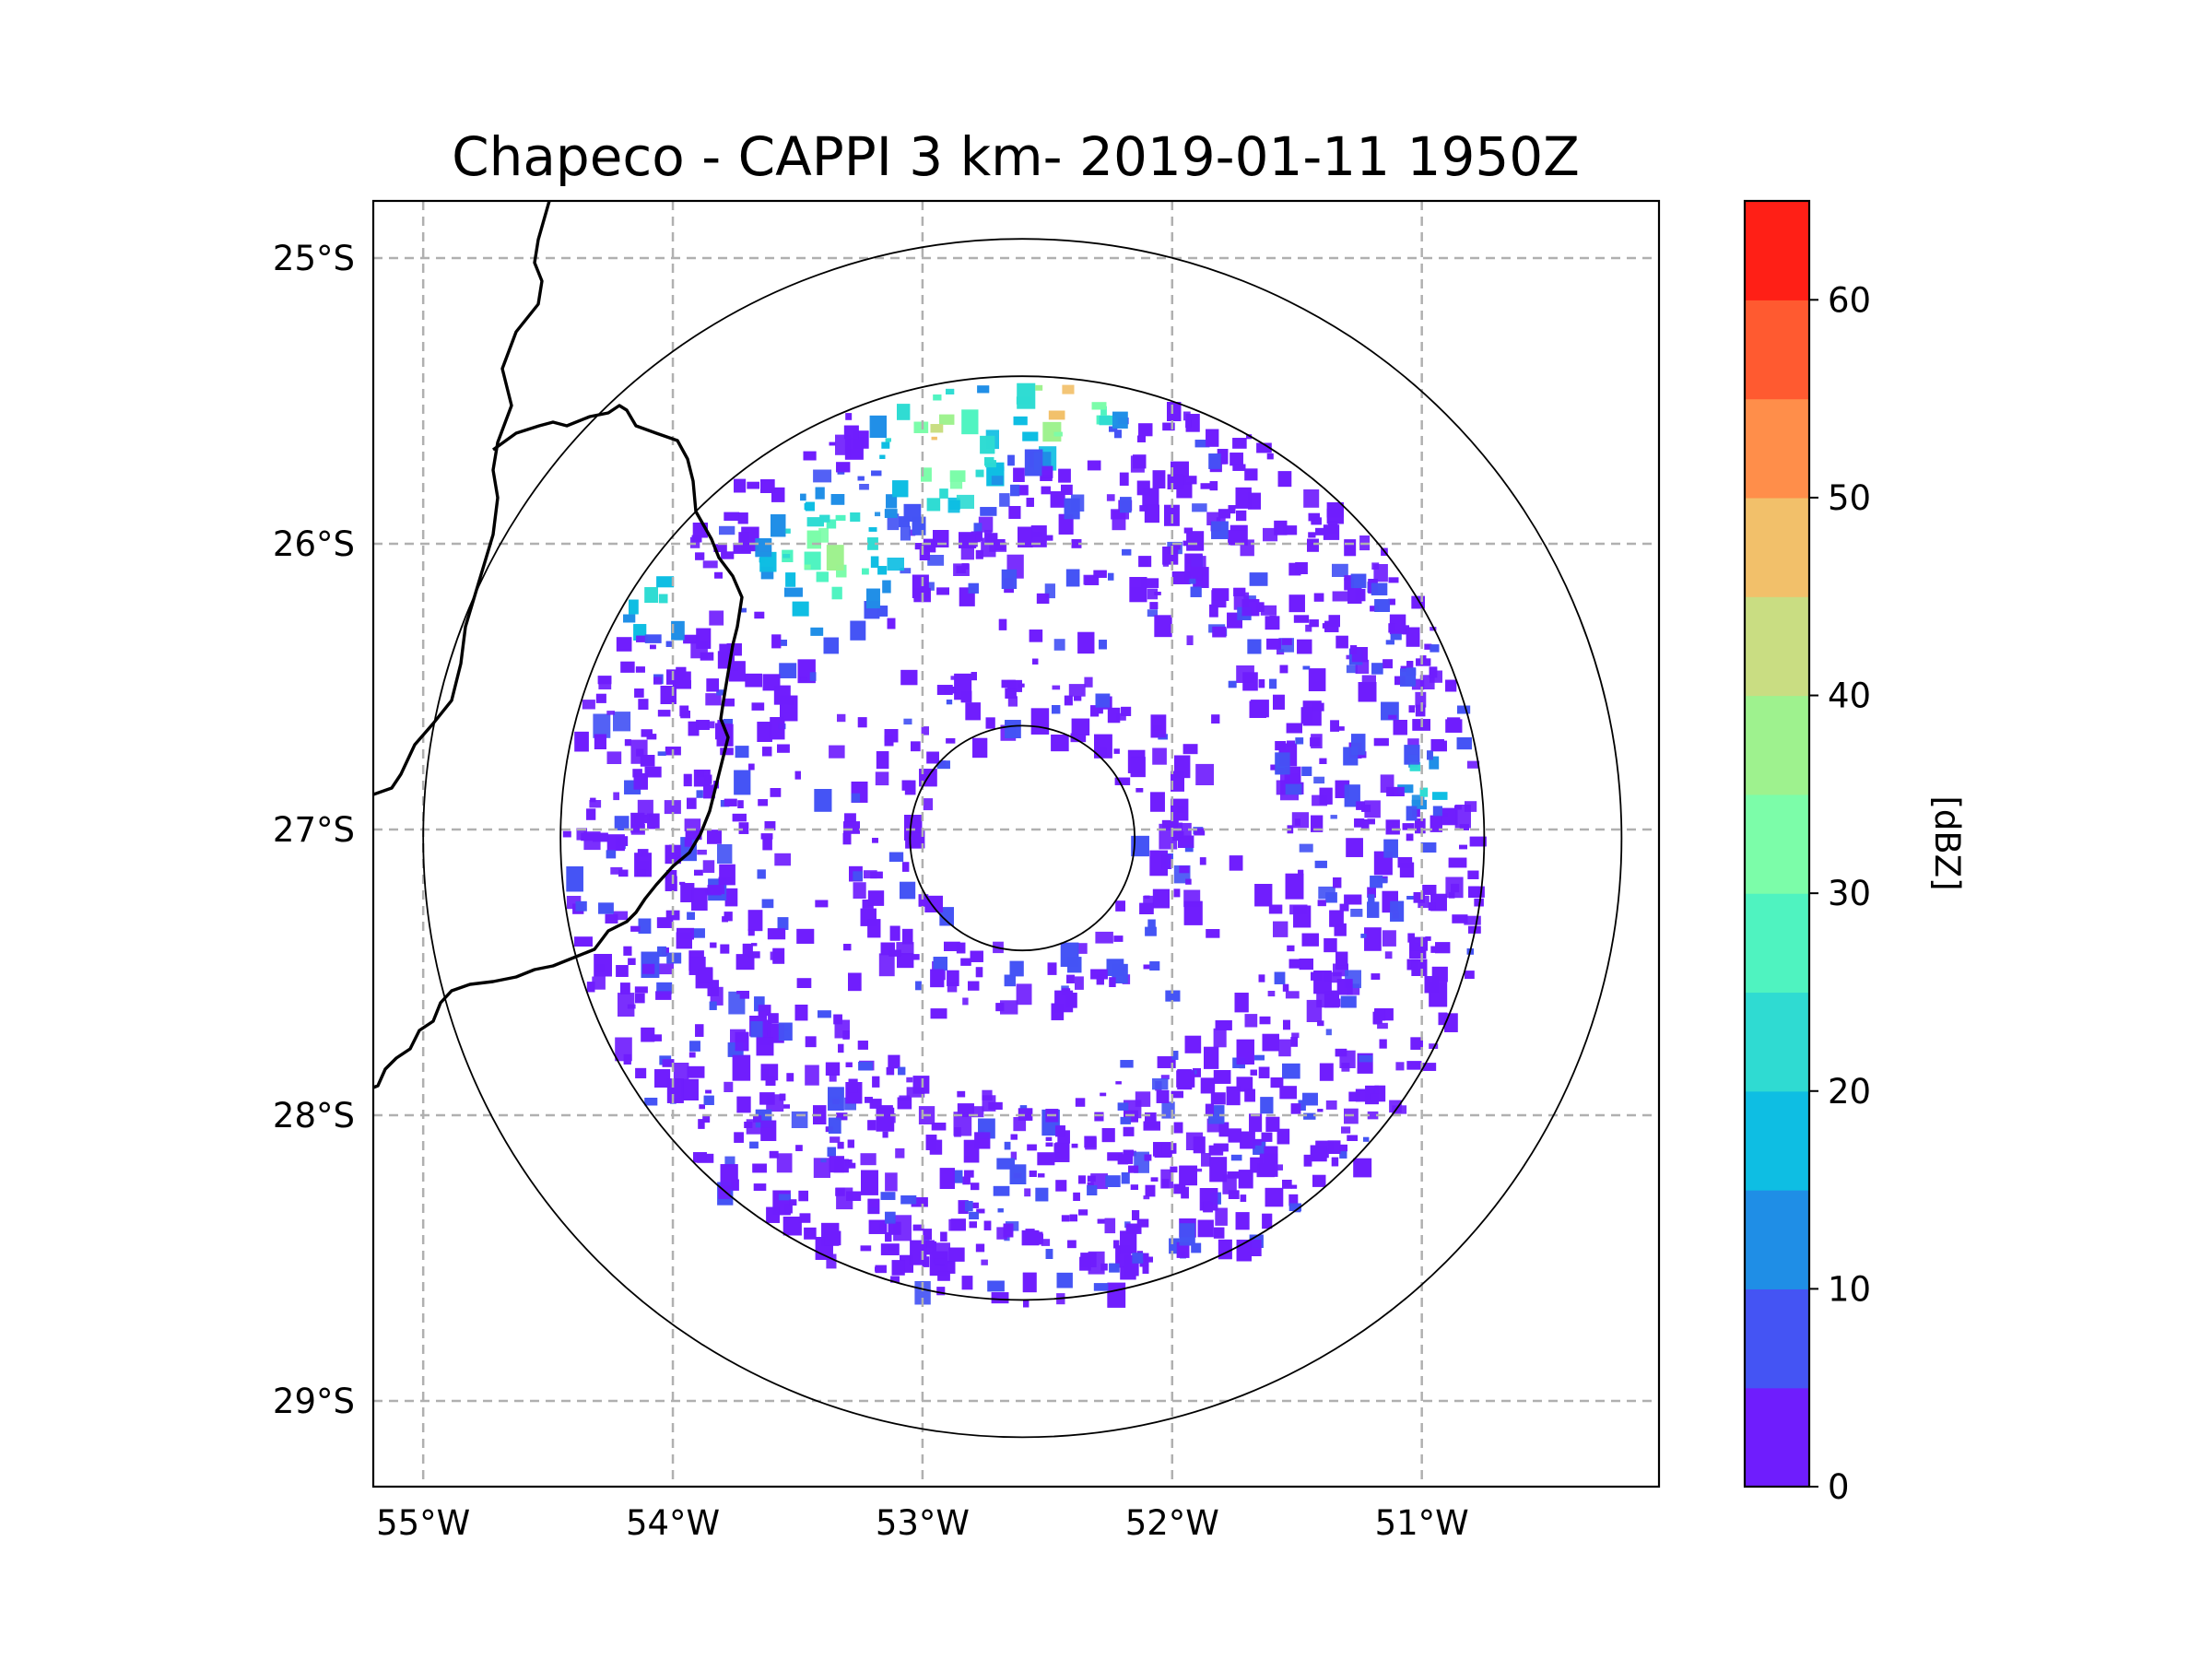 This screenshot has width=2212, height=1659. What do you see at coordinates (1022, 838) in the screenshot?
I see `range-ring` at bounding box center [1022, 838].